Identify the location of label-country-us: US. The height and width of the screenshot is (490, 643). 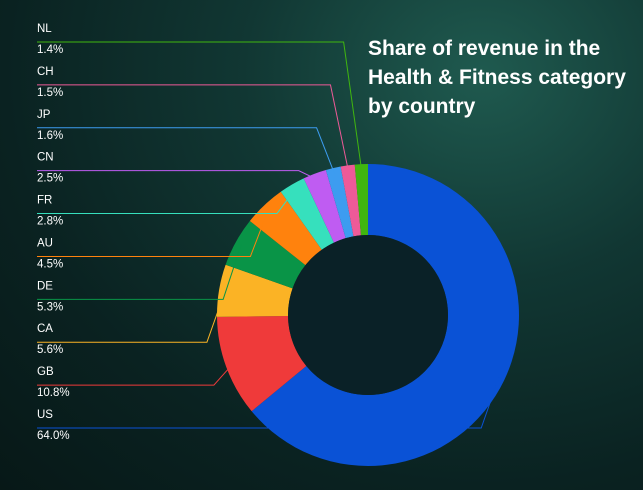
(45, 415).